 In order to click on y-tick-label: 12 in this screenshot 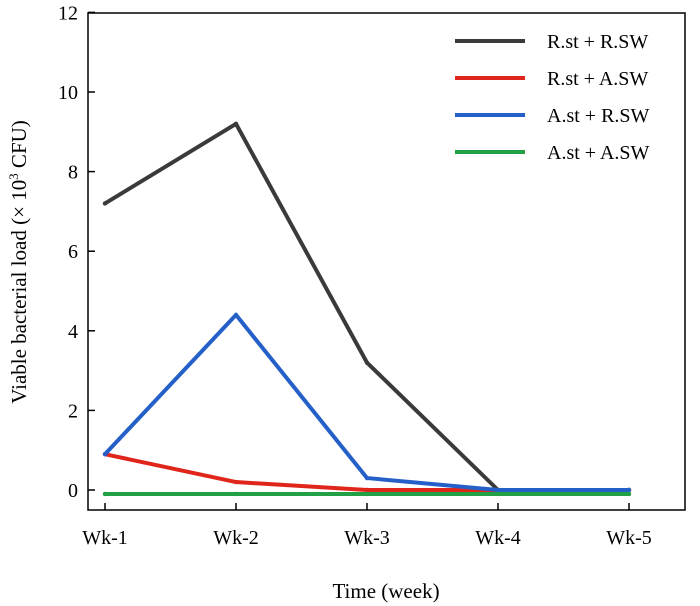, I will do `click(68, 13)`.